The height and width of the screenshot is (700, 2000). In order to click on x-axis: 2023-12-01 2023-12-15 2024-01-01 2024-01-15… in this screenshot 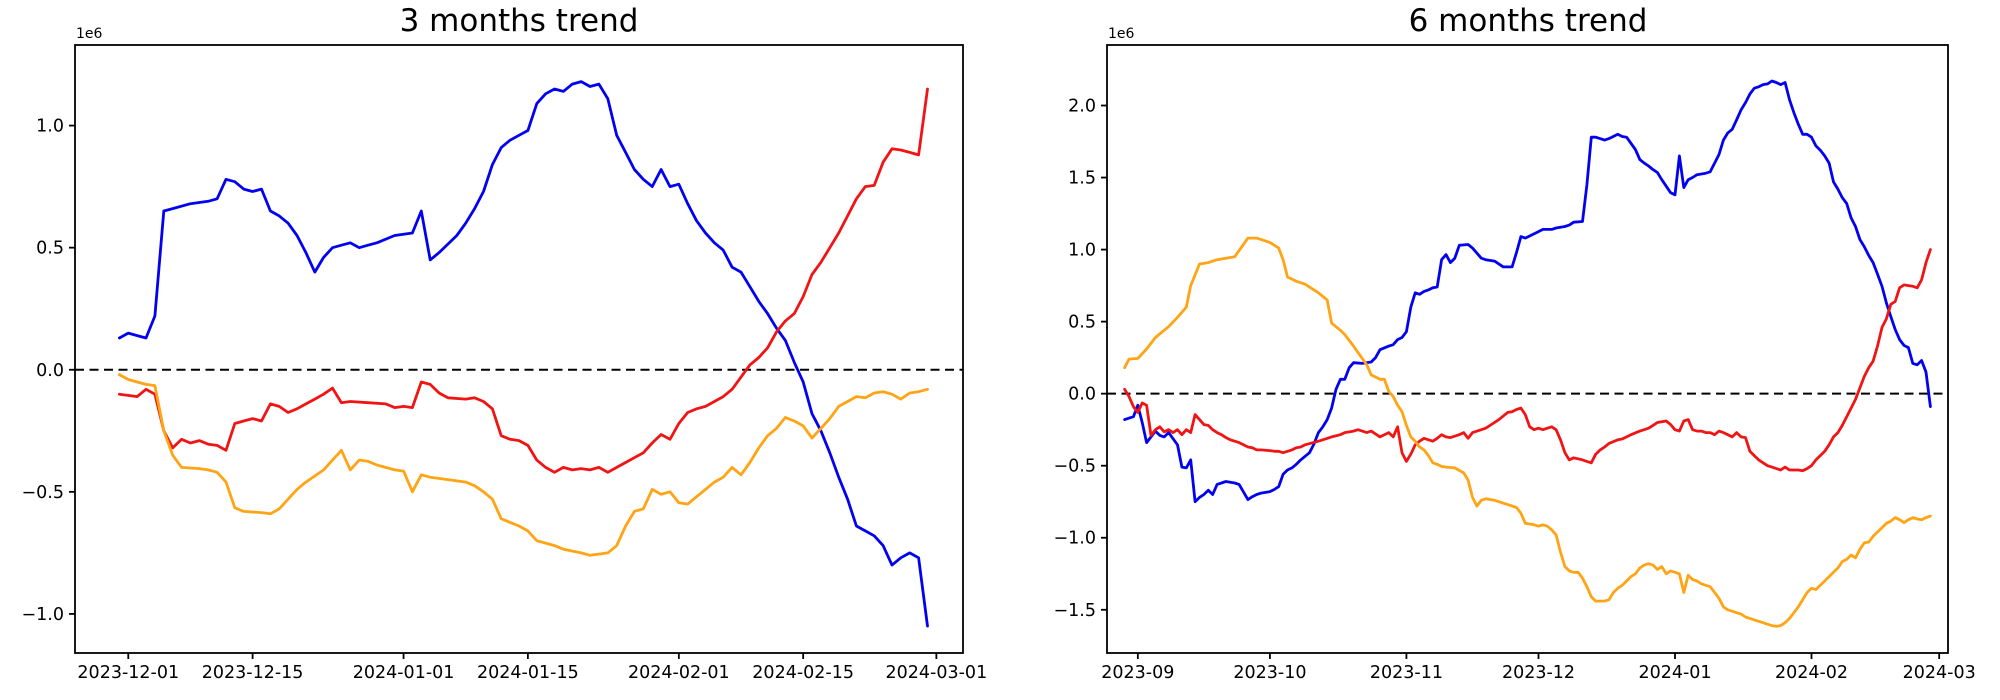, I will do `click(532, 668)`.